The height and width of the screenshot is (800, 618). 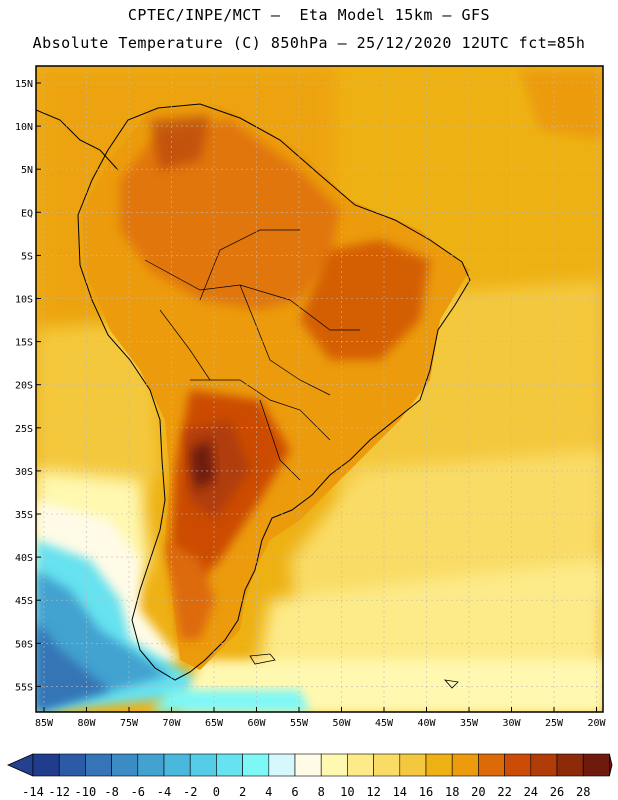 What do you see at coordinates (321, 792) in the screenshot?
I see `colorbar-label: 8` at bounding box center [321, 792].